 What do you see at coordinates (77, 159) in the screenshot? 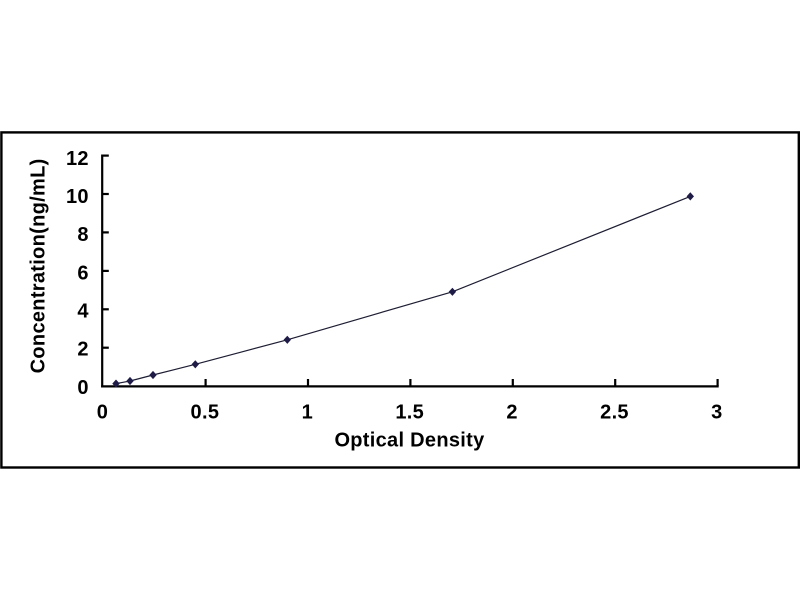
I see `svg-text: 12` at bounding box center [77, 159].